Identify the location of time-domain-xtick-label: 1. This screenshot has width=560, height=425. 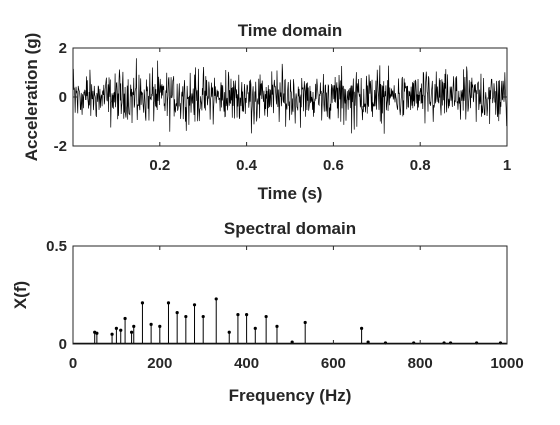
(507, 165).